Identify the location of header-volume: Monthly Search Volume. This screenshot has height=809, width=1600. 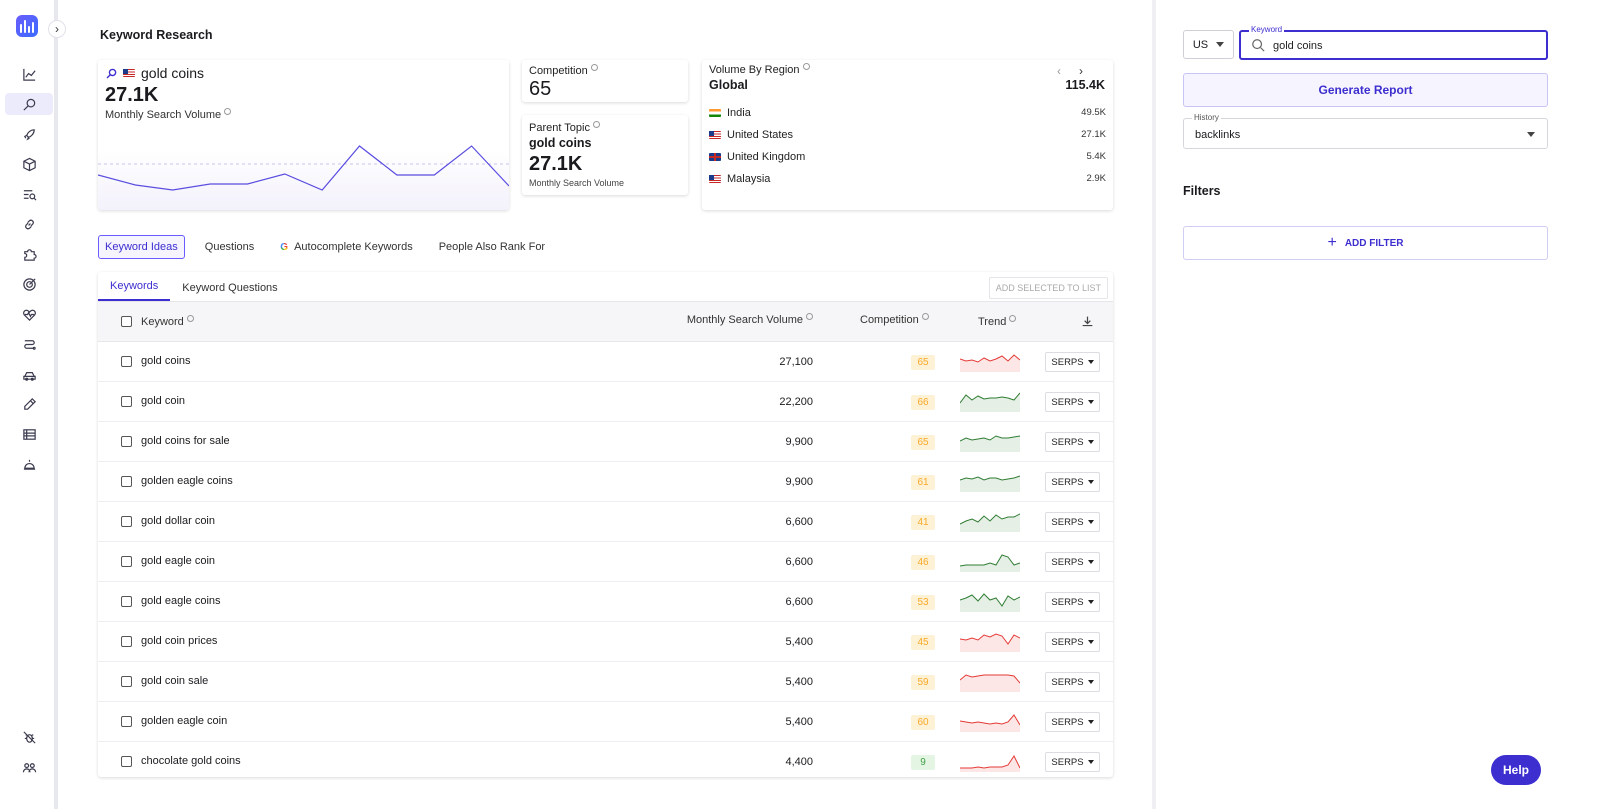
(750, 319).